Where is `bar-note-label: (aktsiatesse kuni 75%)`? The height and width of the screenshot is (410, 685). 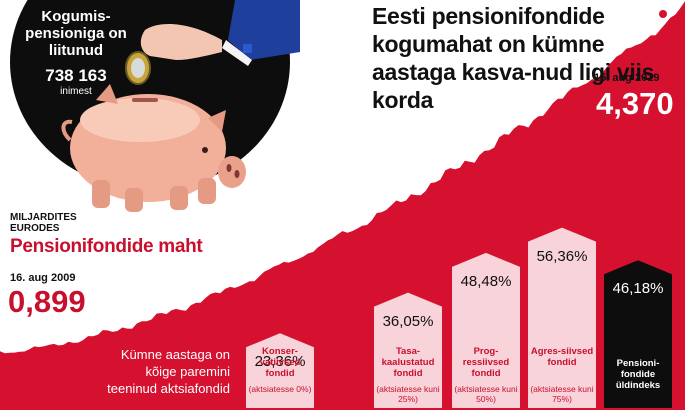
bar-note-label: (aktsiatesse kuni 75%) is located at coordinates (562, 394).